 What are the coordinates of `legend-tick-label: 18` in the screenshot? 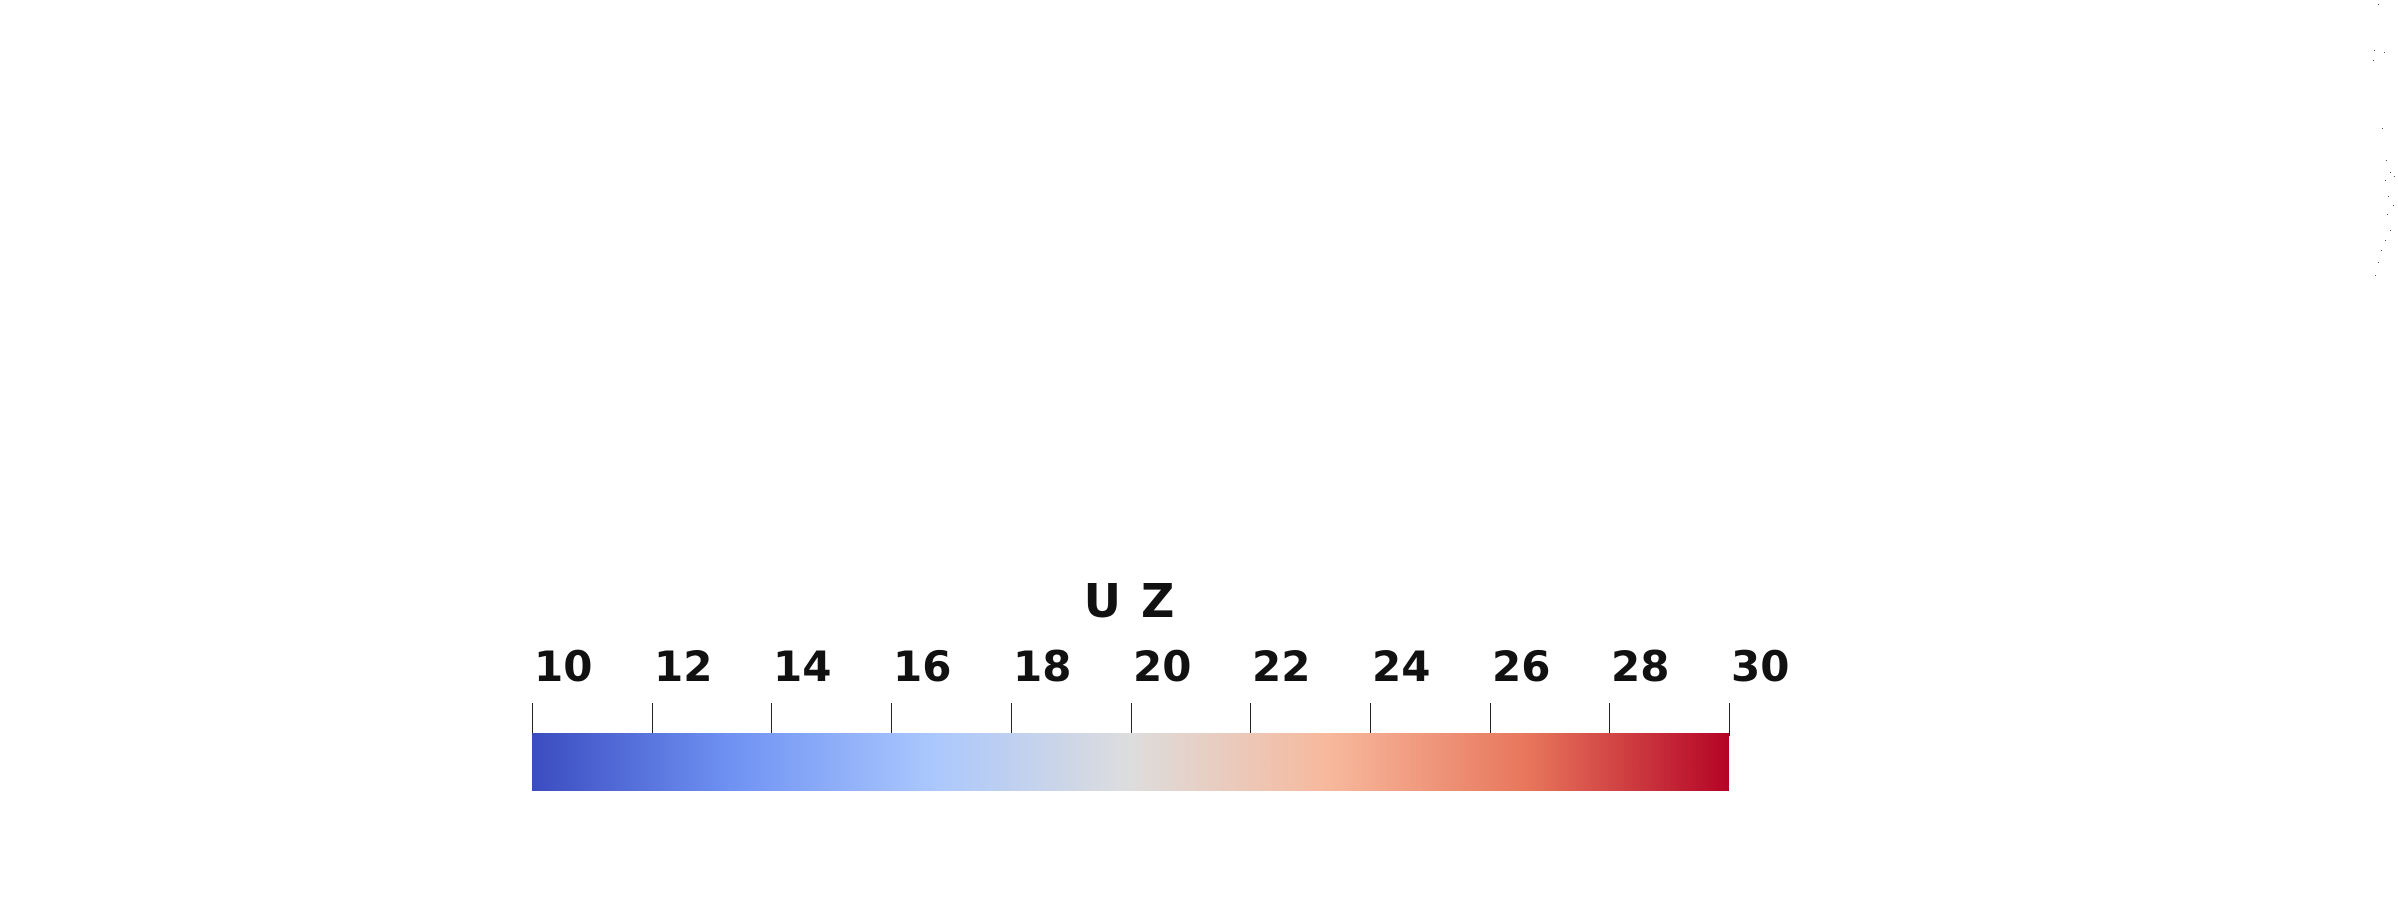 It's located at (1042, 666).